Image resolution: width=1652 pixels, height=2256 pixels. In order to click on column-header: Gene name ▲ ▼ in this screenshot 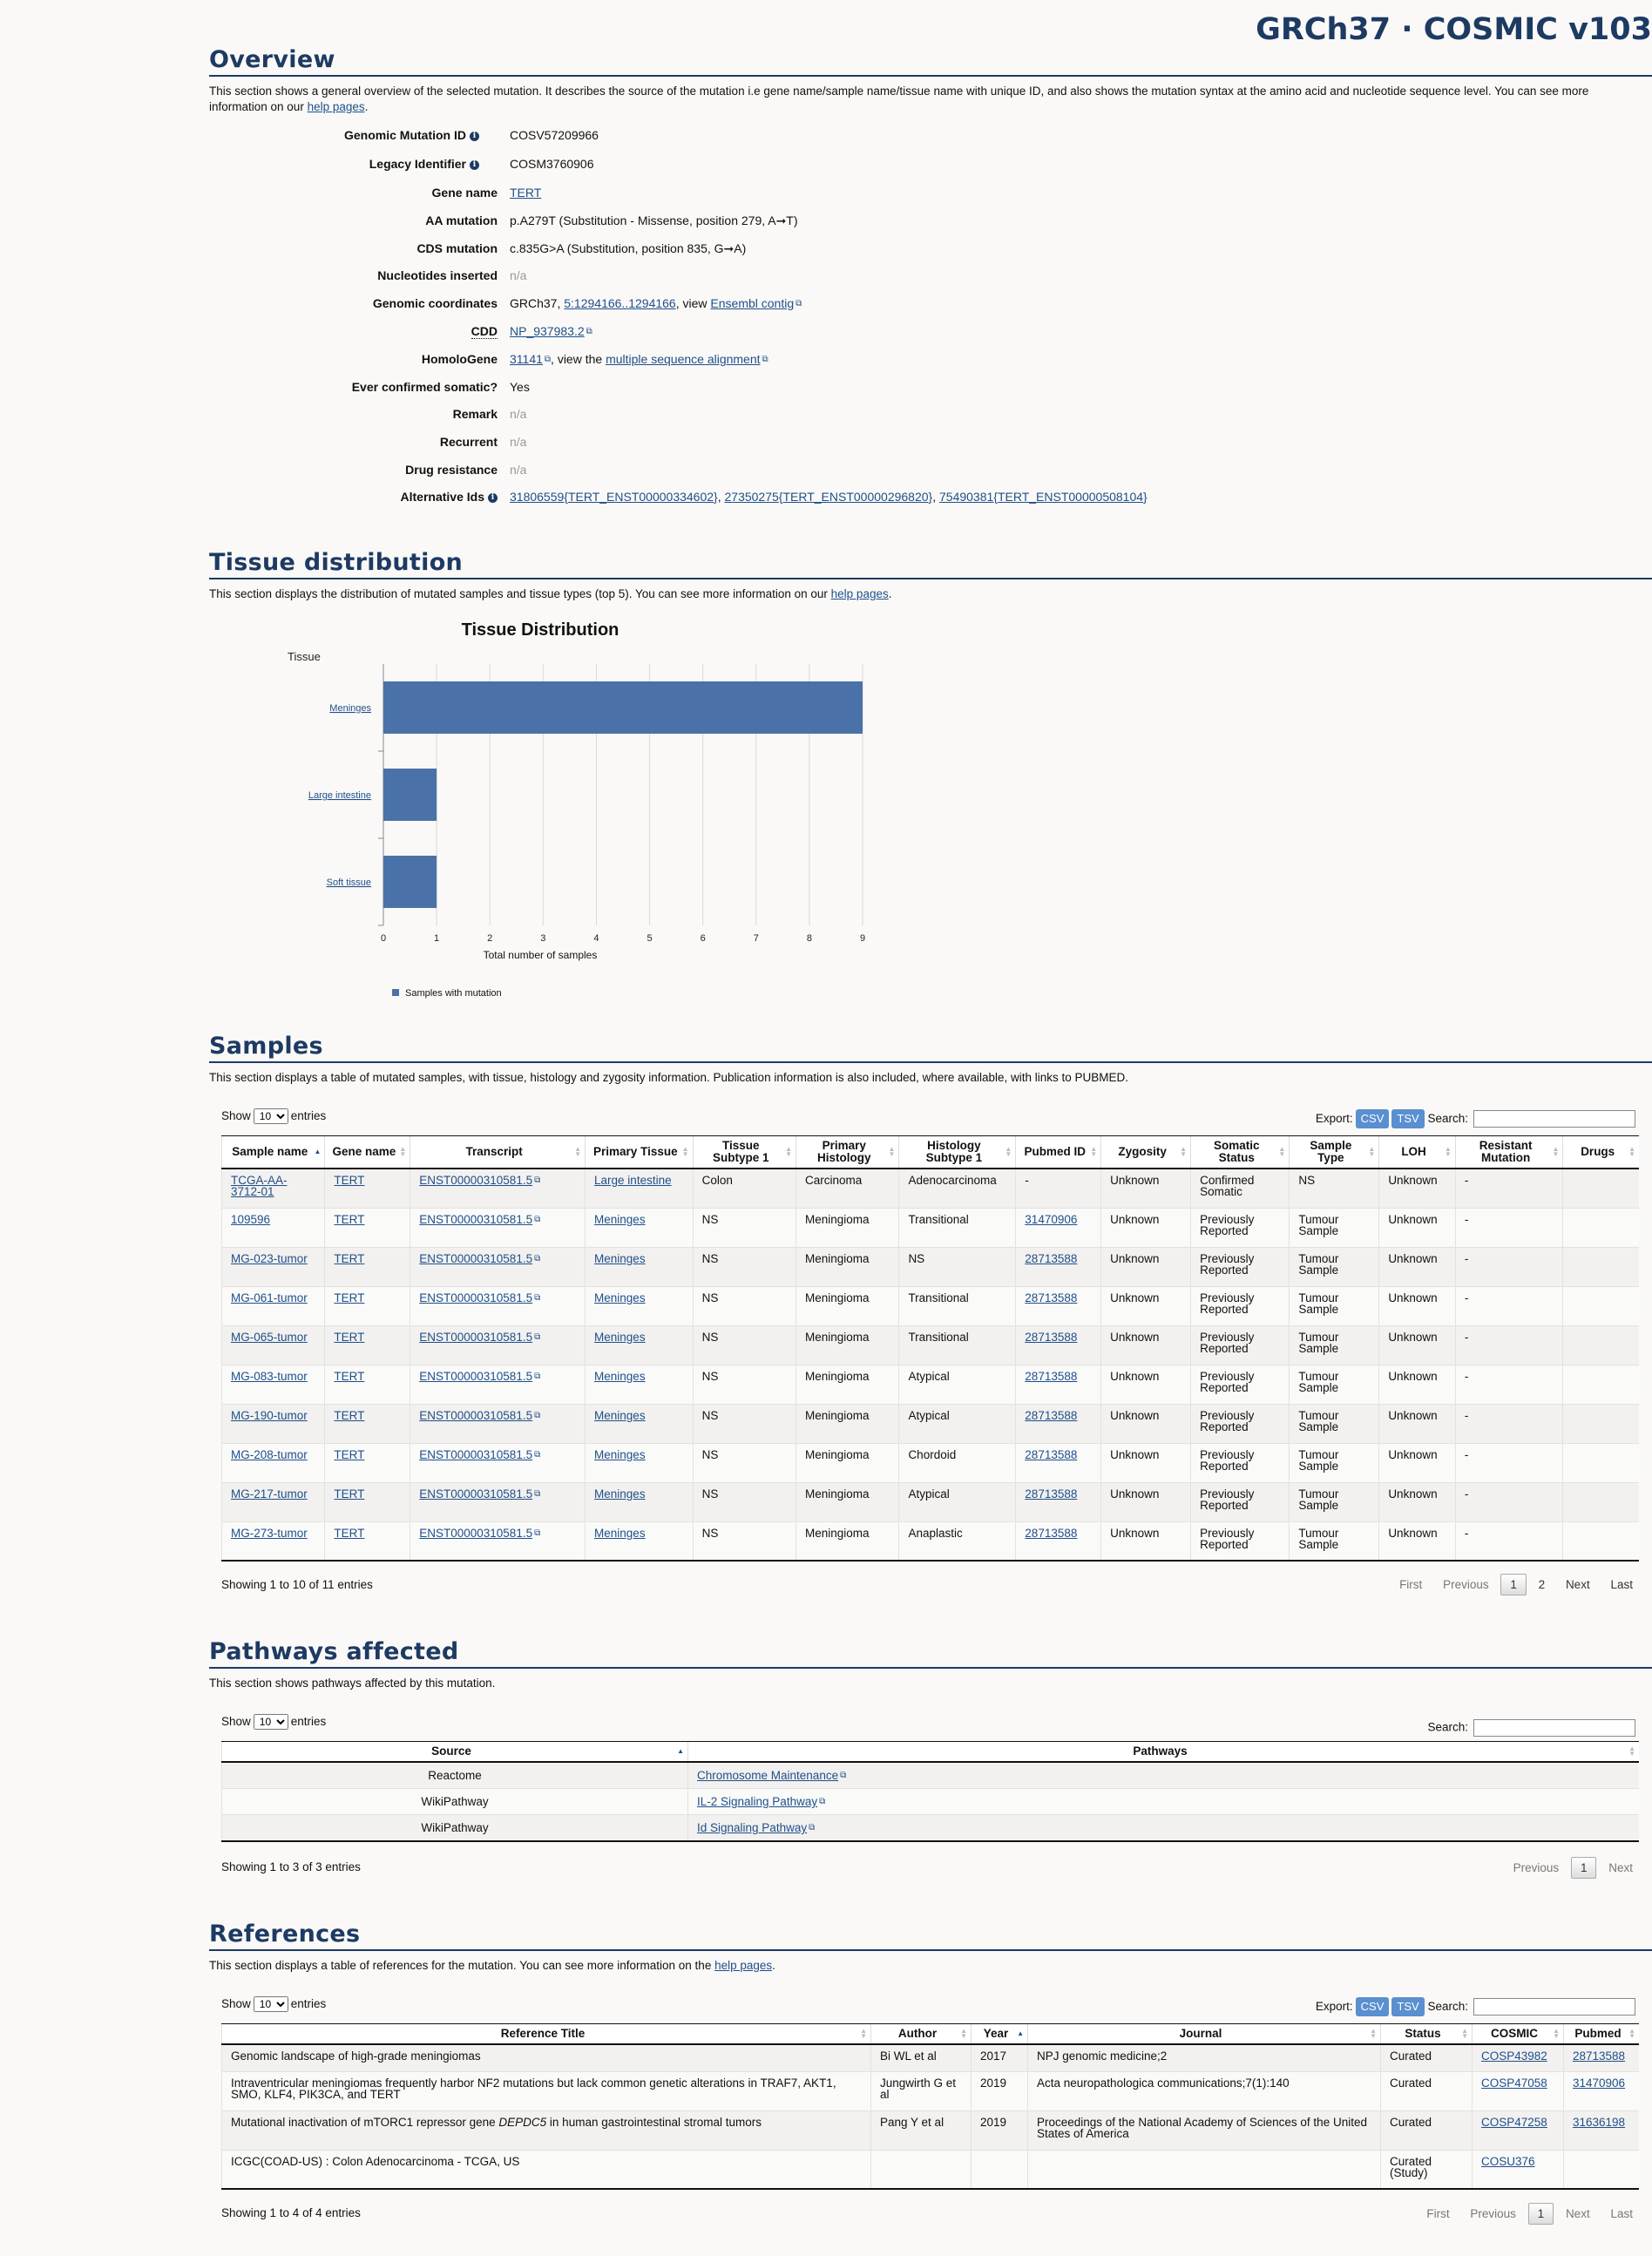, I will do `click(367, 1152)`.